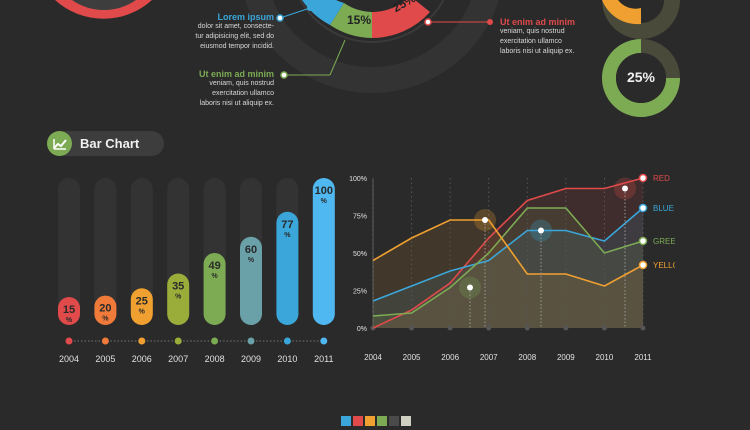  Describe the element at coordinates (241, 83) in the screenshot. I see `callout-center-line: veniam, quis nostrud` at that location.